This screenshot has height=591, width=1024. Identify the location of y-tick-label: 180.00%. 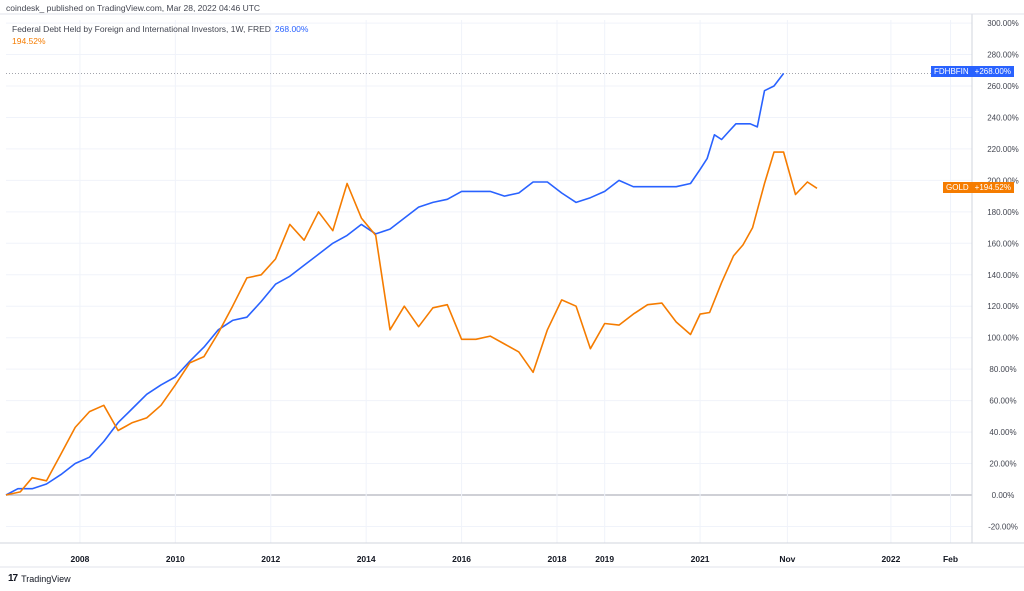
(1003, 212).